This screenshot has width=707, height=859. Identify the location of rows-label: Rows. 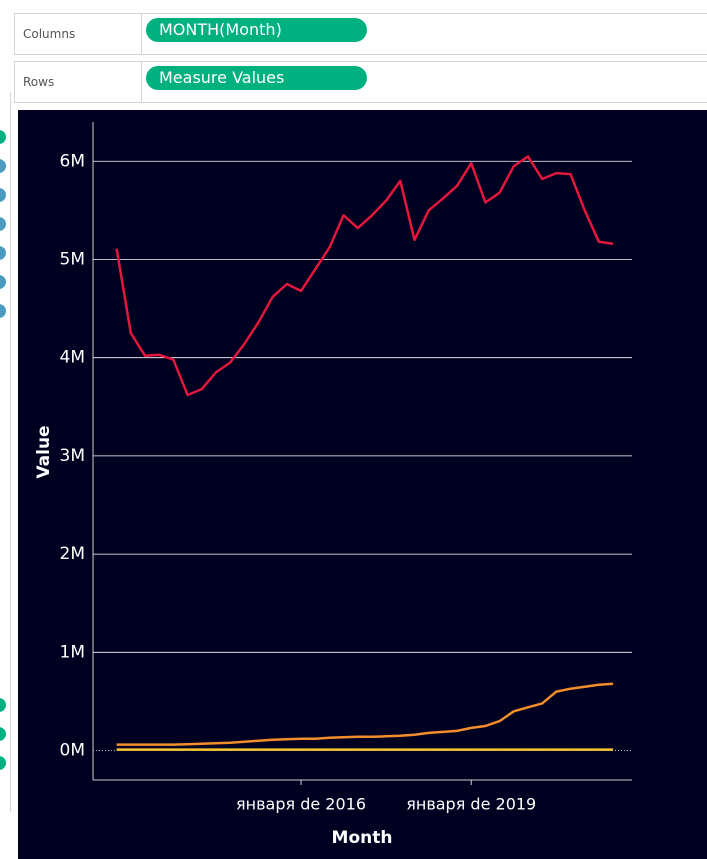
(78, 82).